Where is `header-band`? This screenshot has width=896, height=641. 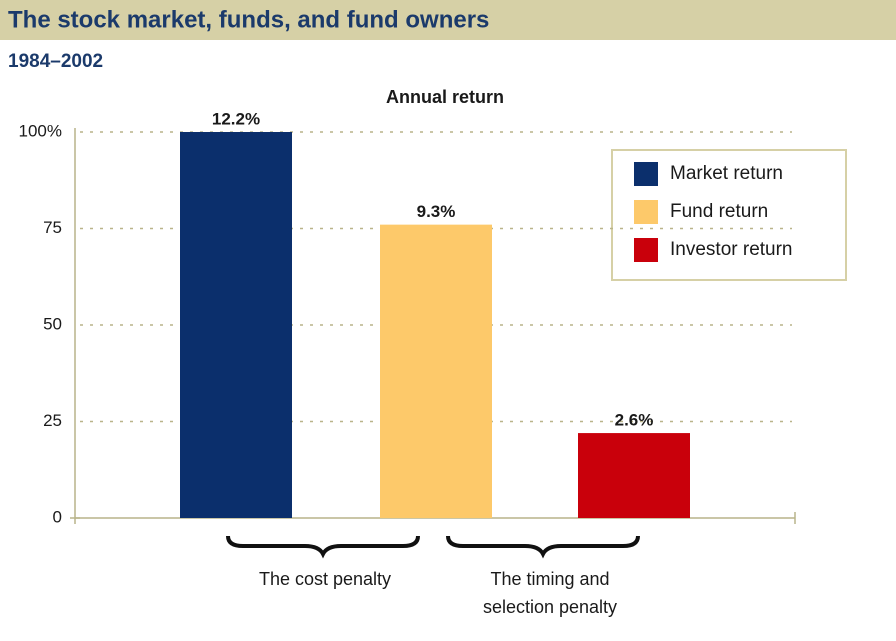
header-band is located at coordinates (448, 20).